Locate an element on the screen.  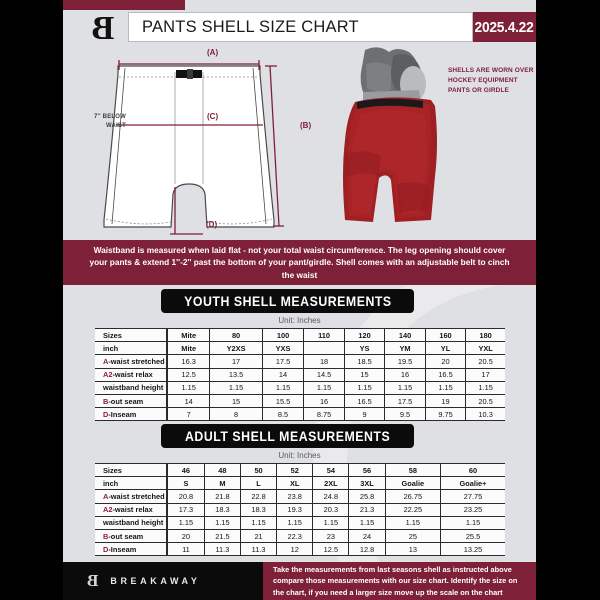
dimension-label-b: (B) is located at coordinates (306, 125).